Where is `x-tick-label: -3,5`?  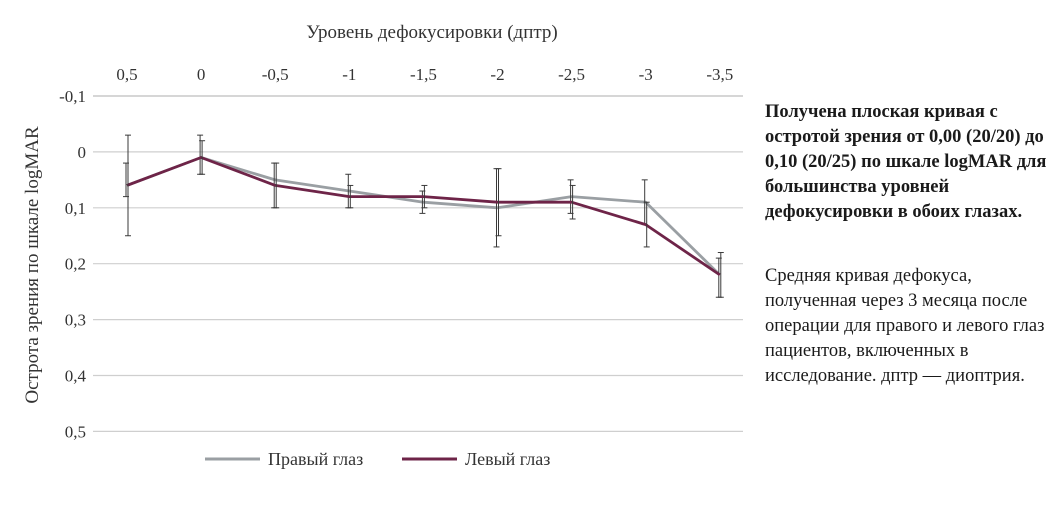 x-tick-label: -3,5 is located at coordinates (719, 74).